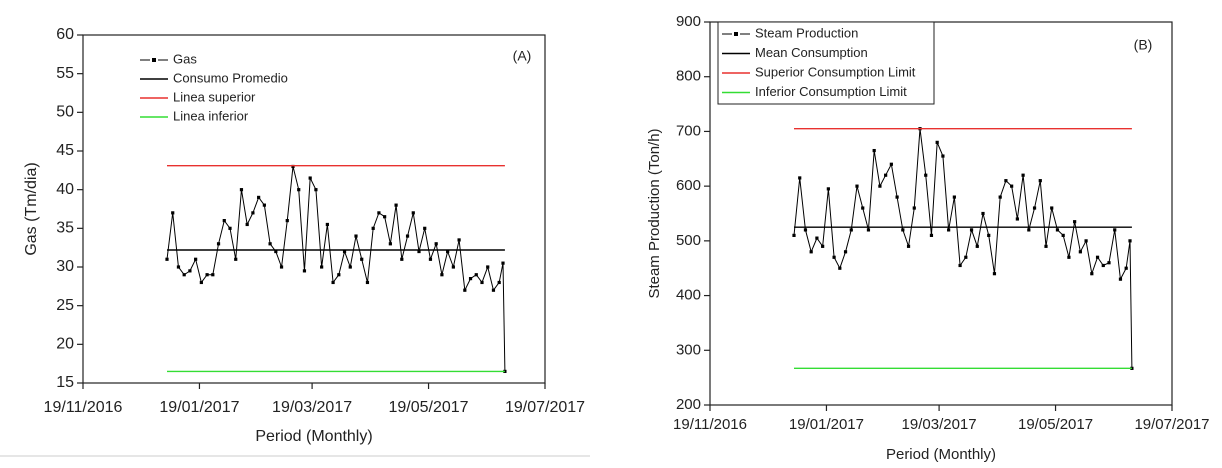  What do you see at coordinates (522, 56) in the screenshot?
I see `chart-title: (A)` at bounding box center [522, 56].